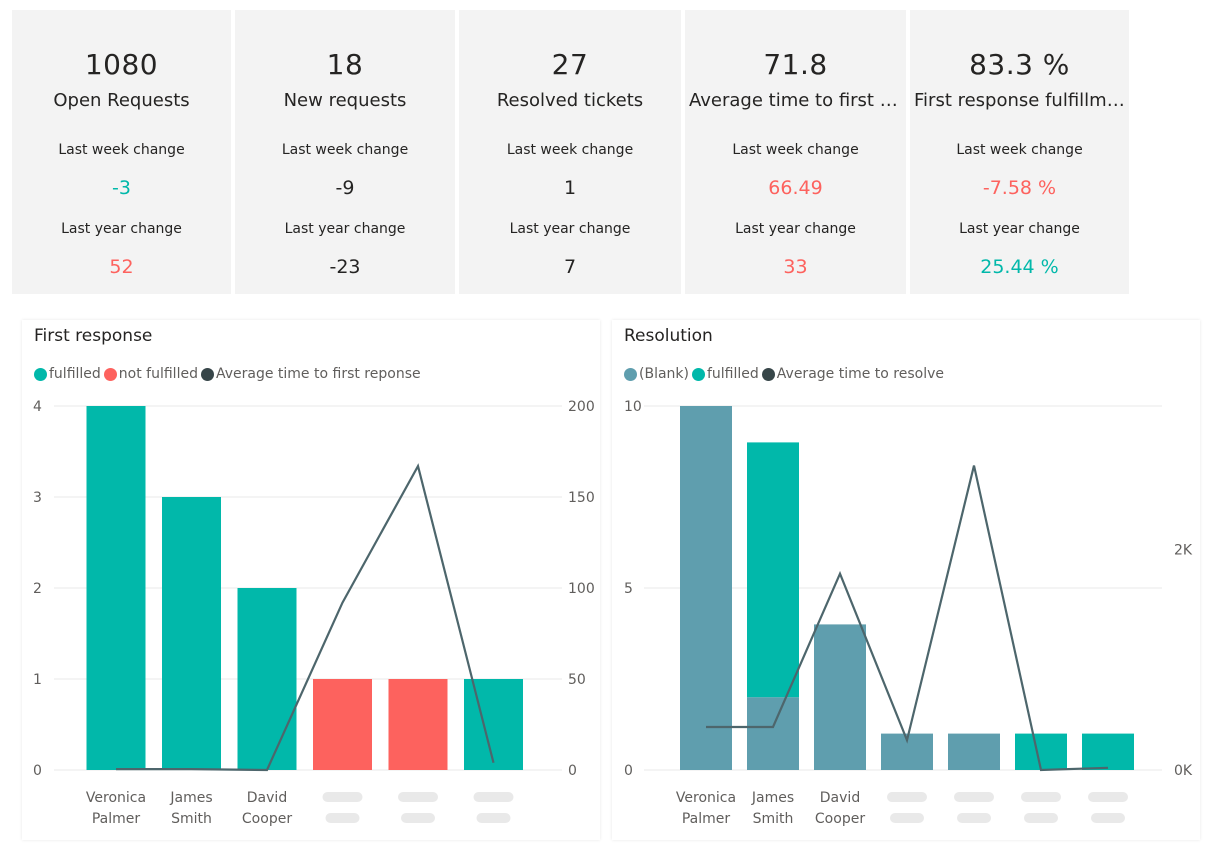  I want to click on x-tick-label: David, so click(267, 798).